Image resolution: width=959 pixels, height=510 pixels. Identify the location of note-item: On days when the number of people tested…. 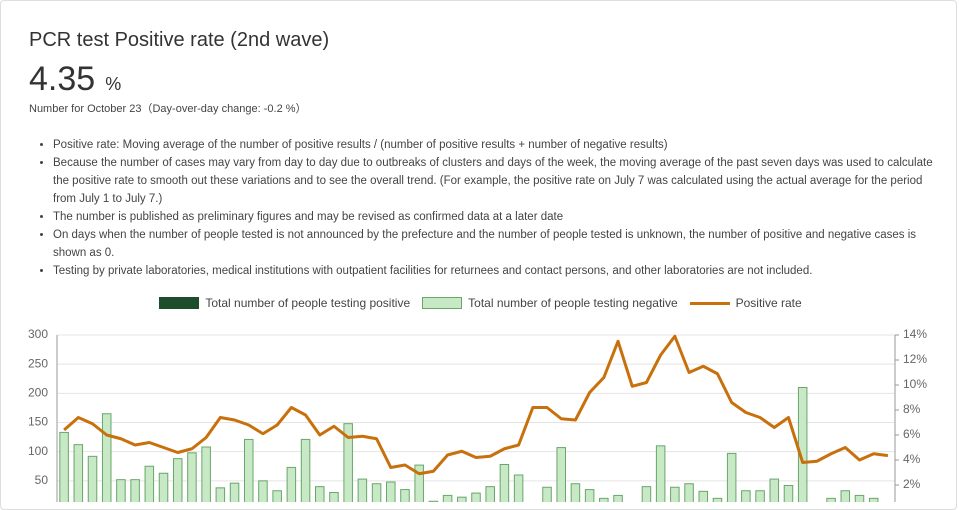
(493, 244).